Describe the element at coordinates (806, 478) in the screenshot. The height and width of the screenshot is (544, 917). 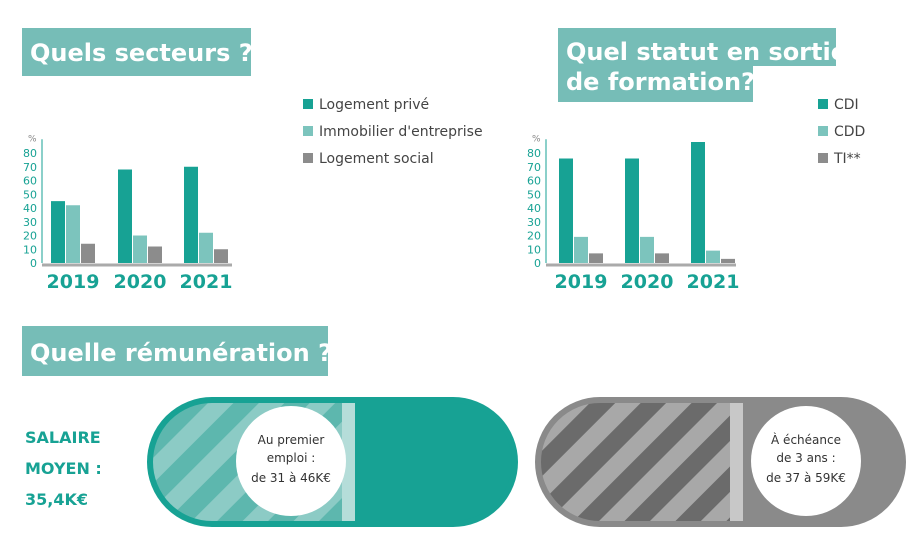
I see `salary-text: de 37 à 59K€` at that location.